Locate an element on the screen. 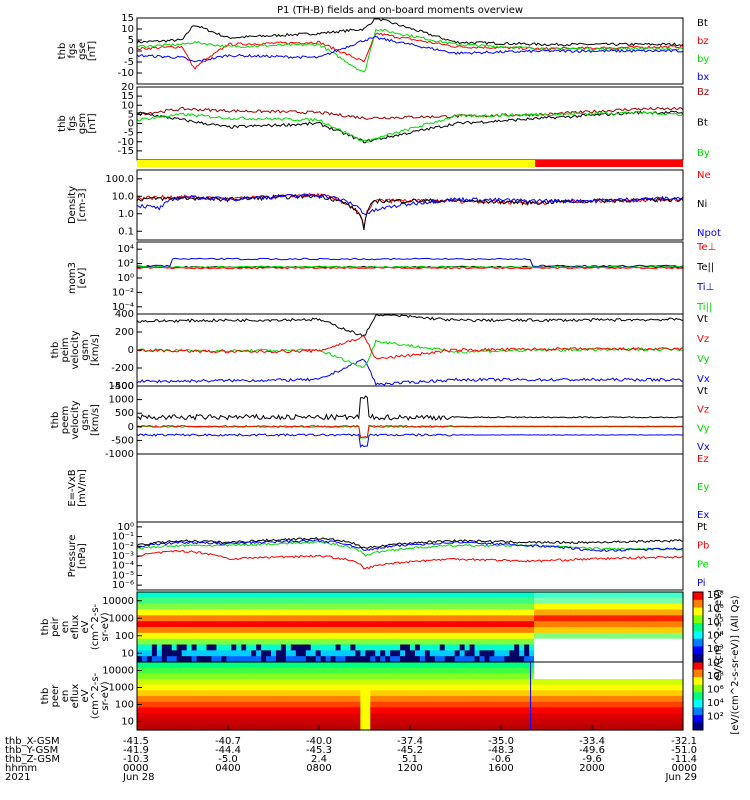 The height and width of the screenshot is (800, 750). y-axis-label: (cm^2-s- is located at coordinates (95, 695).